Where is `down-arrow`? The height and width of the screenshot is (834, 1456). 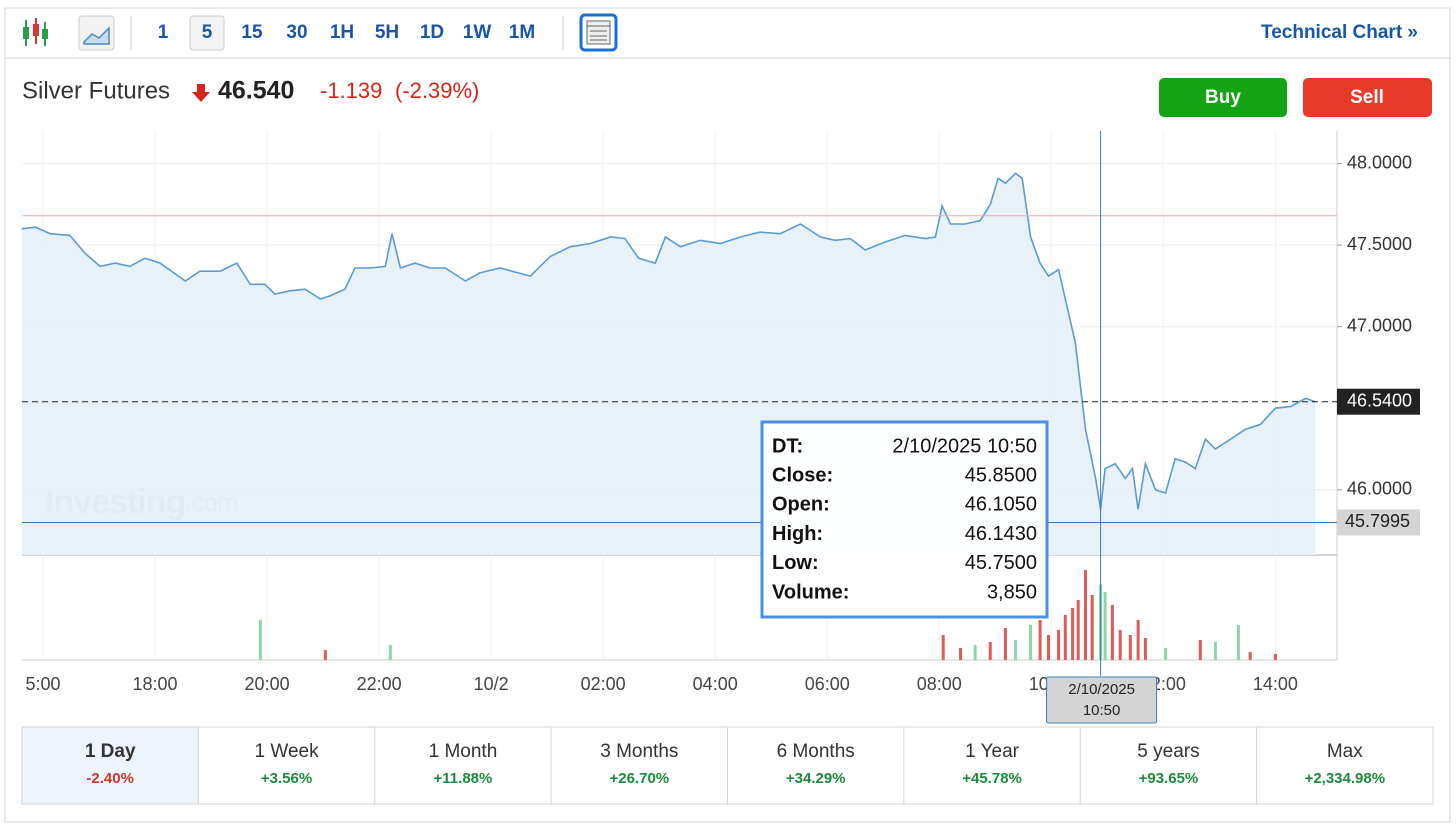 down-arrow is located at coordinates (201, 93).